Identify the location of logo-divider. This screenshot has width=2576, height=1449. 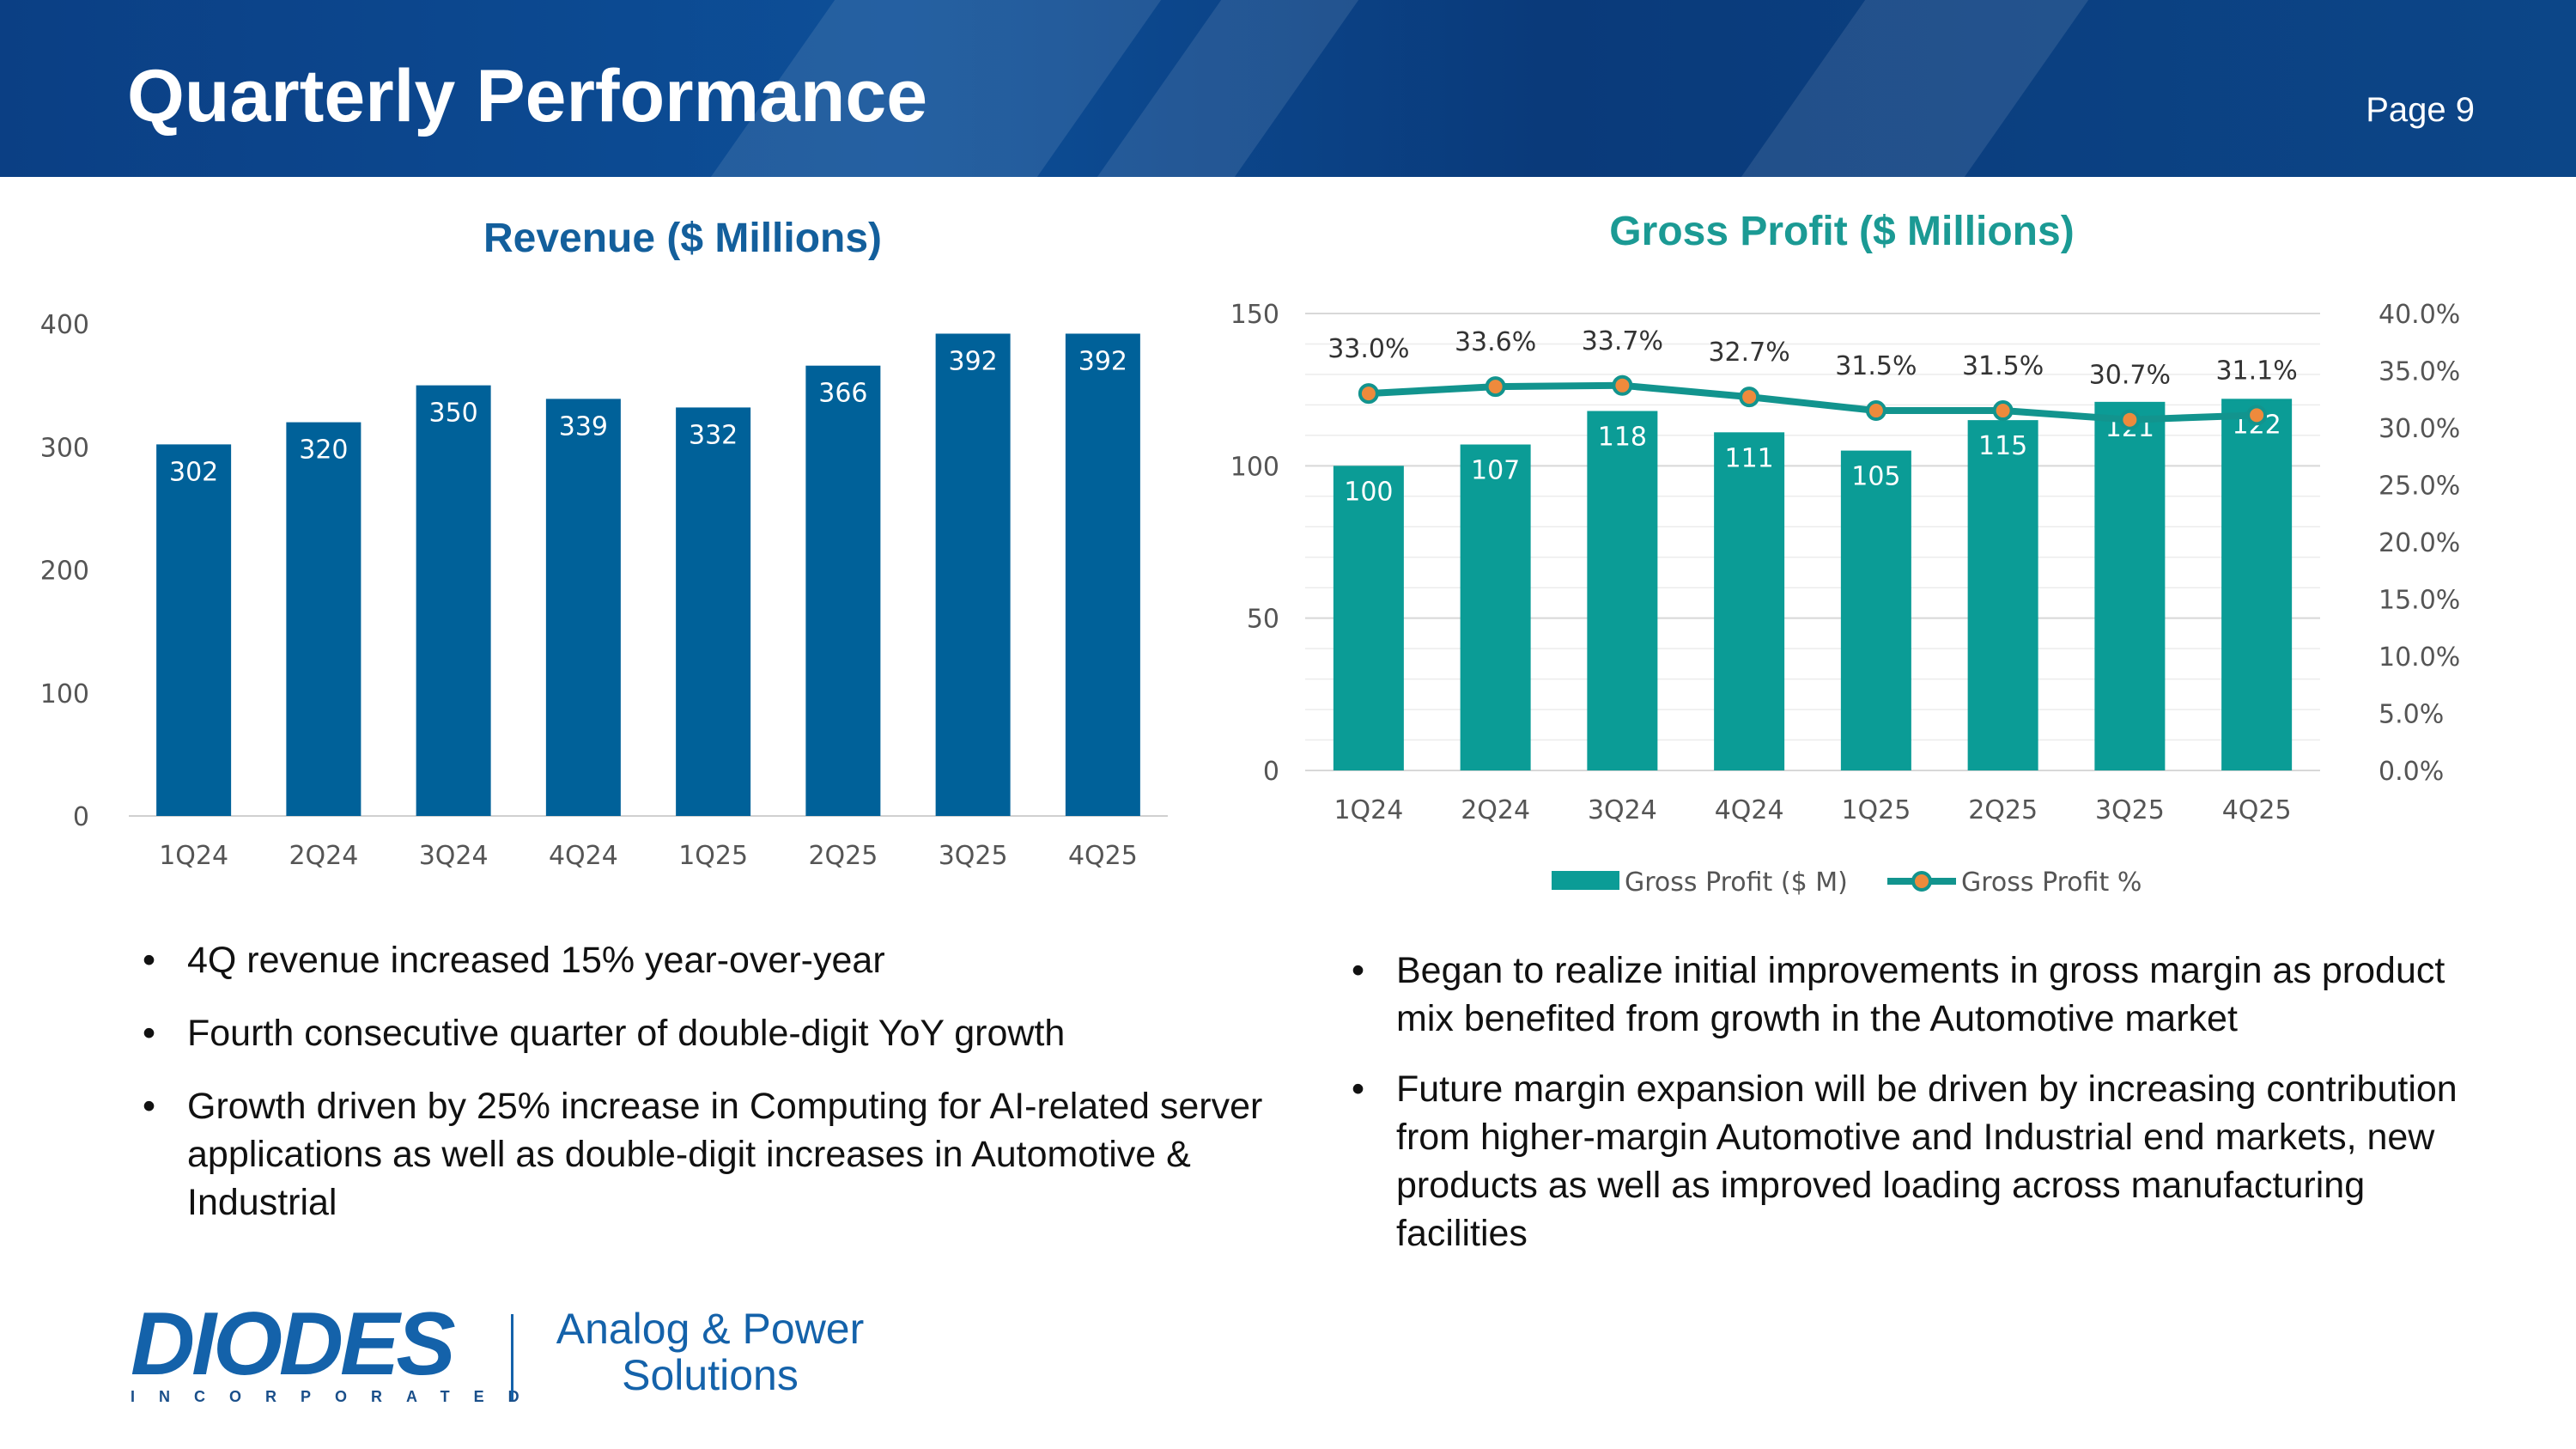
(512, 1357).